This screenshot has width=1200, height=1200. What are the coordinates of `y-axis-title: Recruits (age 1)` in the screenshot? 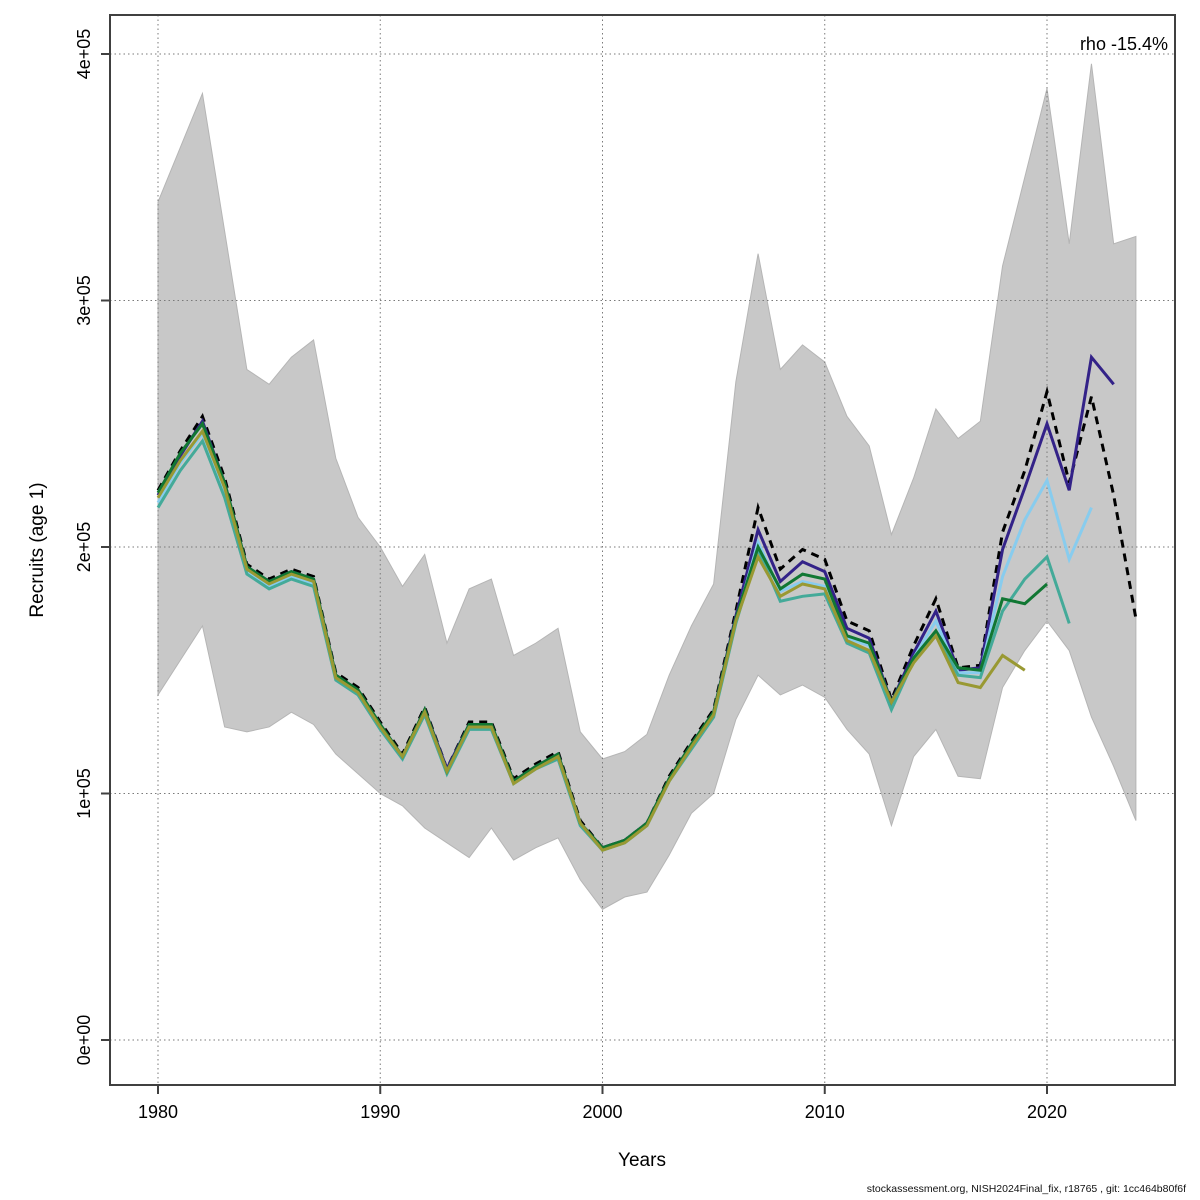 It's located at (37, 550).